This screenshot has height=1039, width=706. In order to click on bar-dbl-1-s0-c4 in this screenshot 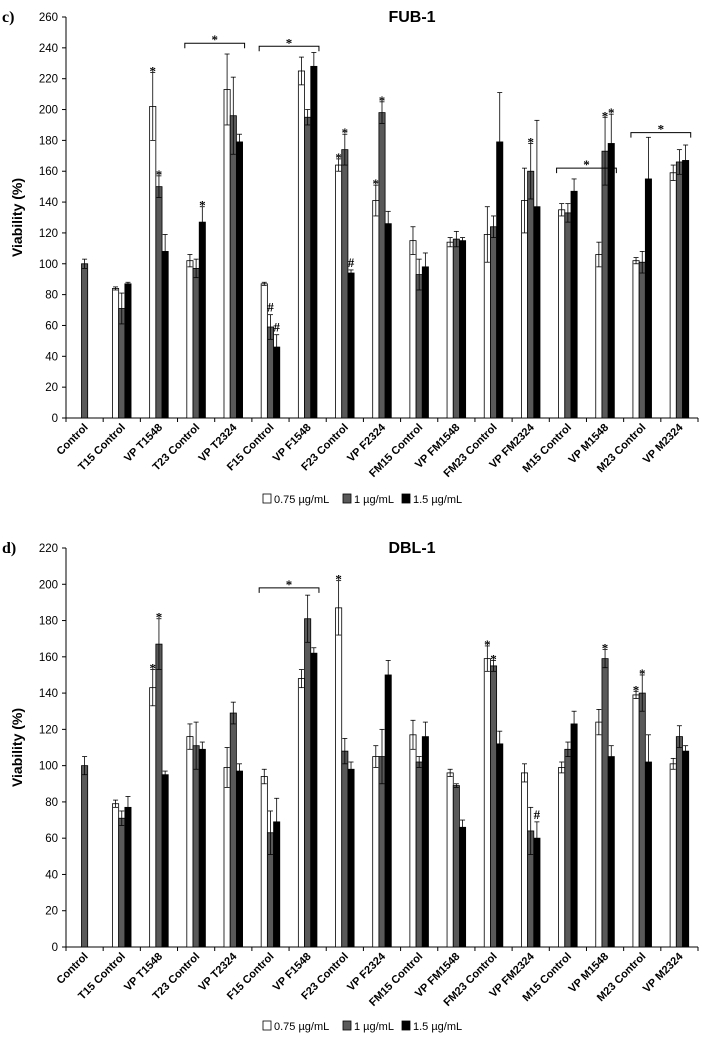, I will do `click(227, 857)`.